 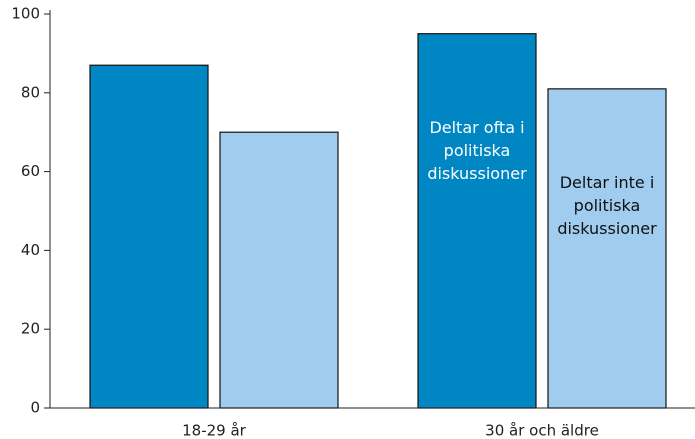 What do you see at coordinates (30, 171) in the screenshot?
I see `y-tick-label: 60` at bounding box center [30, 171].